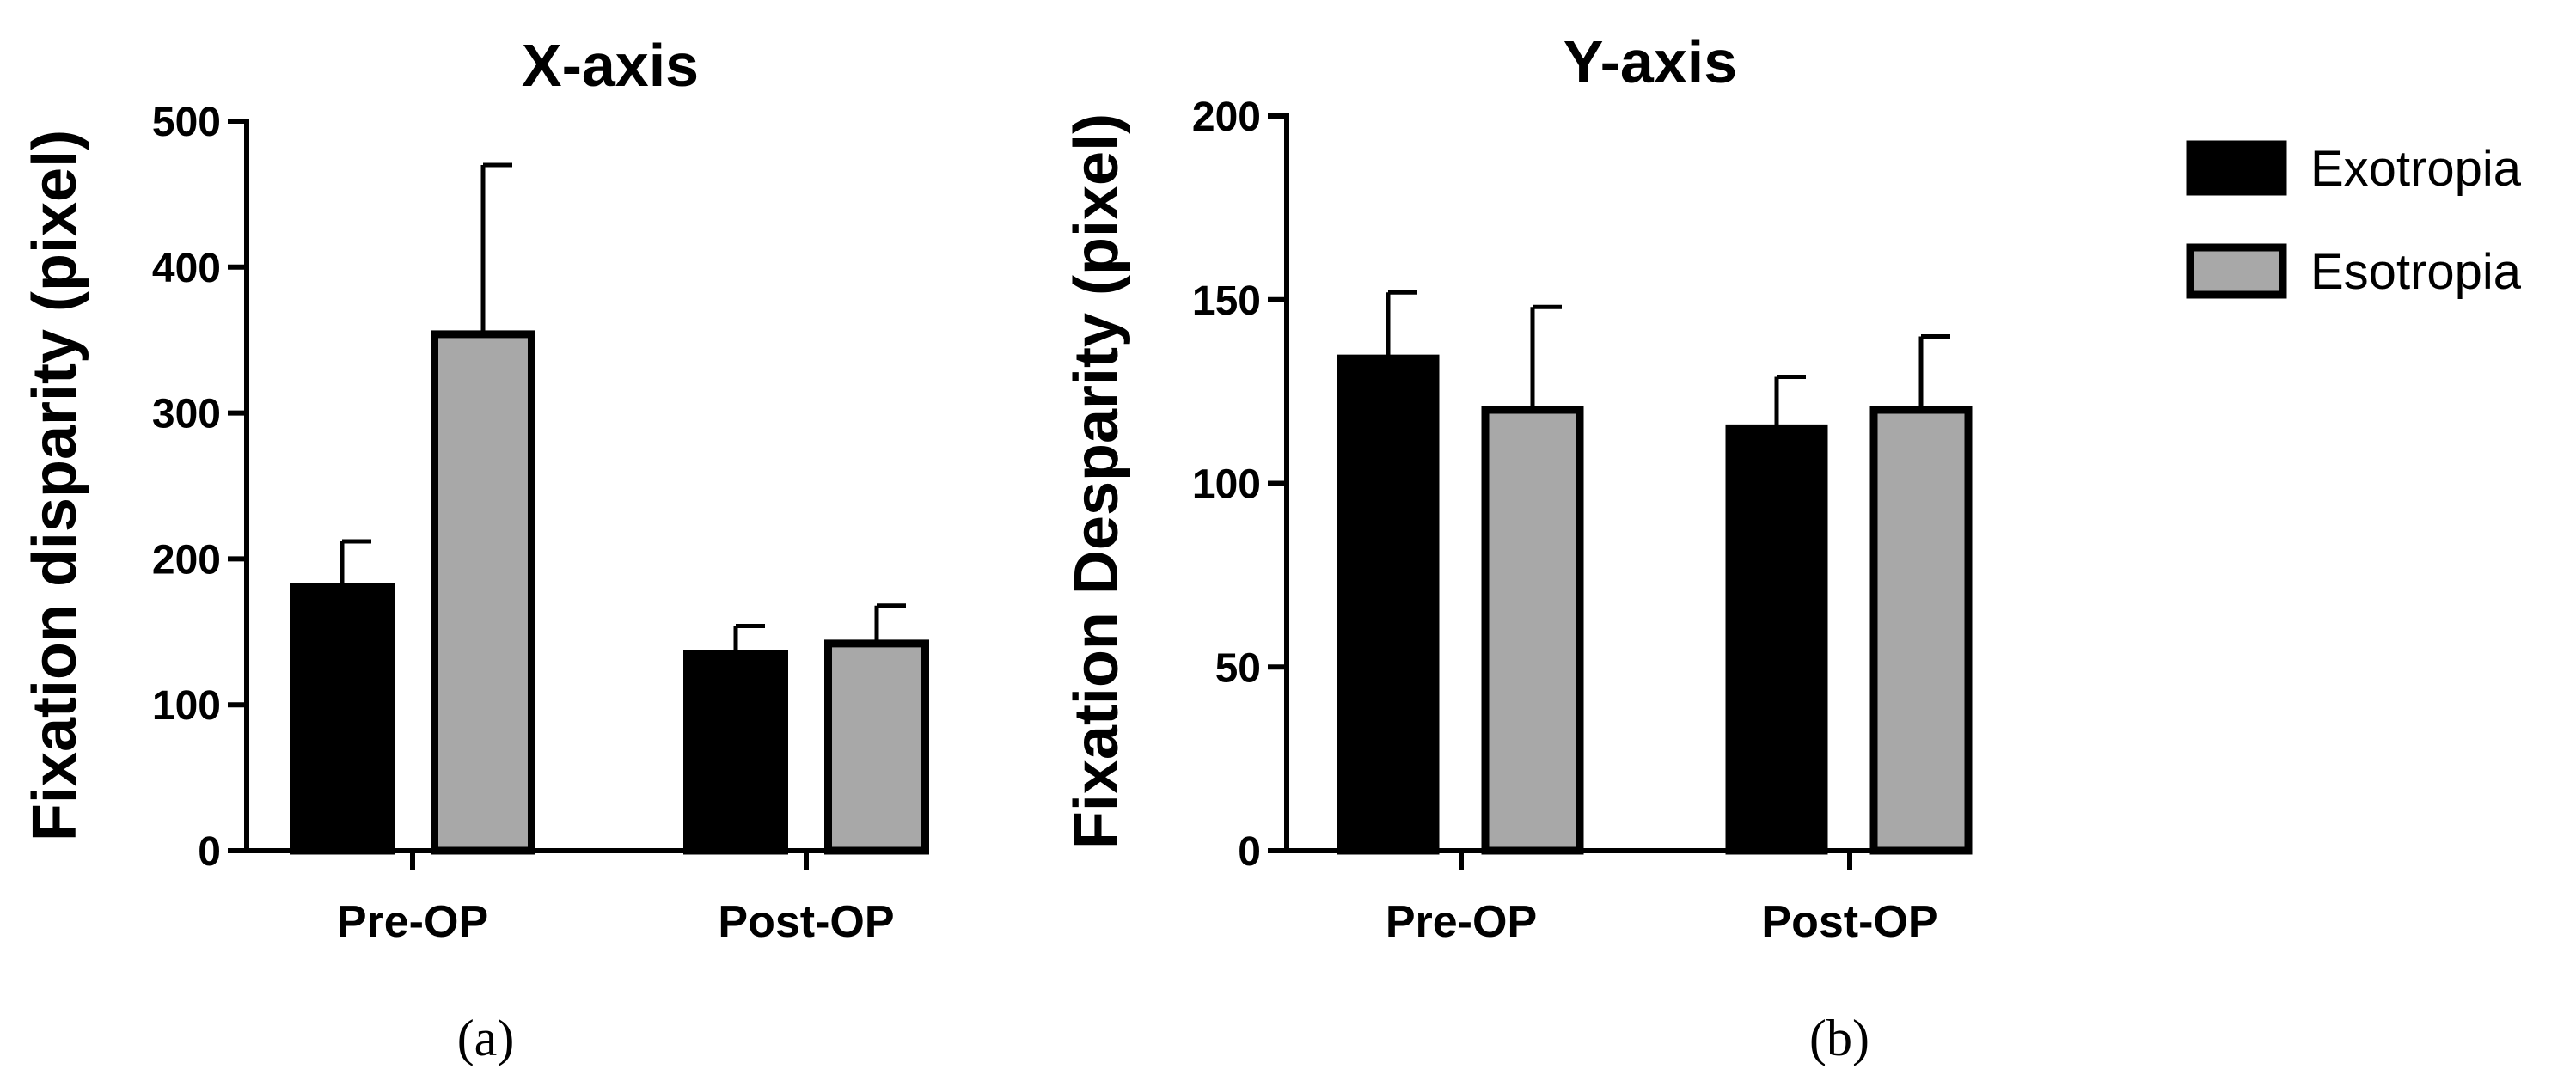 This screenshot has height=1075, width=2576. What do you see at coordinates (1839, 1038) in the screenshot?
I see `panel-label: (b)` at bounding box center [1839, 1038].